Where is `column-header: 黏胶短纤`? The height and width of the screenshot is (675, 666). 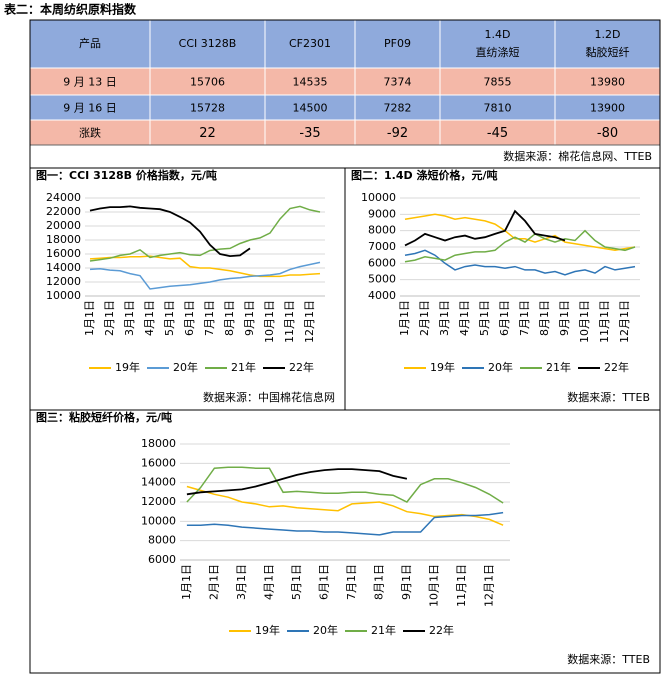
column-header: 黏胶短纤 is located at coordinates (608, 52).